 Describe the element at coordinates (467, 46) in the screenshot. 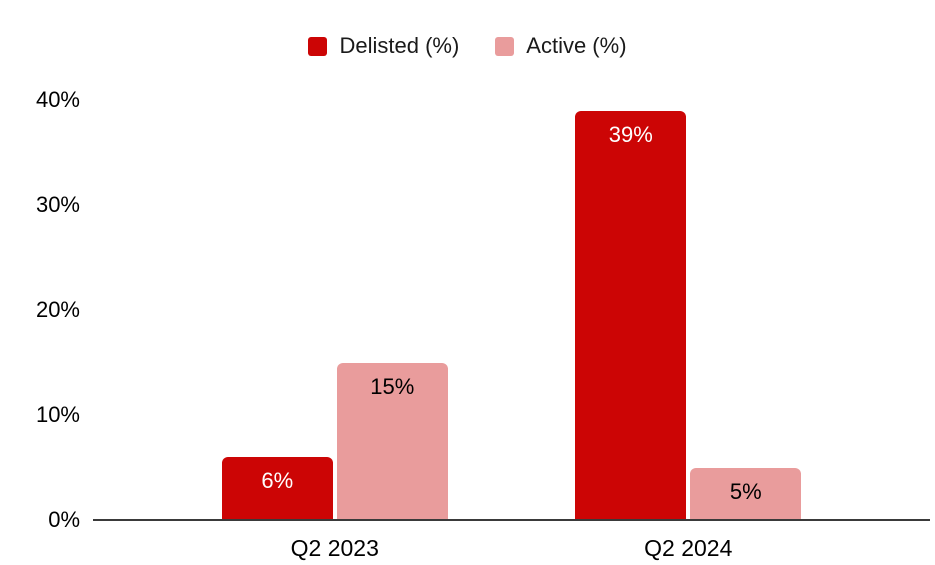

I see `chart-legend: Delisted (%) Active (%)` at that location.